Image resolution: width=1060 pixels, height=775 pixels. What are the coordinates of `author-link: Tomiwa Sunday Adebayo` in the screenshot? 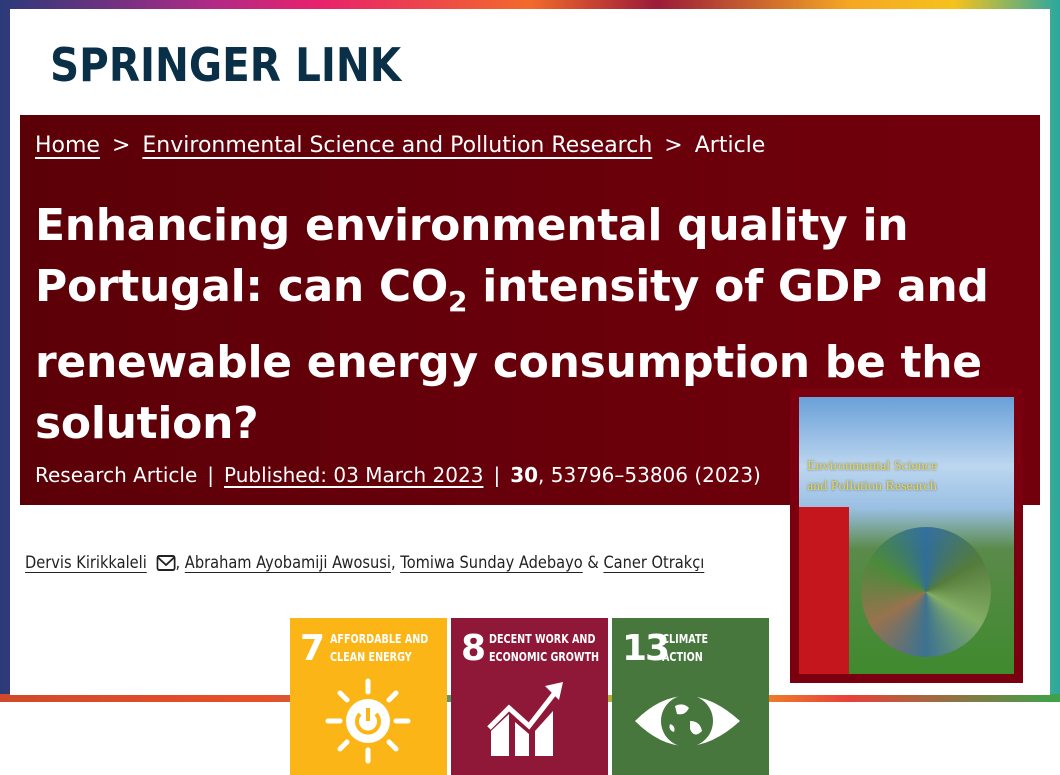 It's located at (491, 563).